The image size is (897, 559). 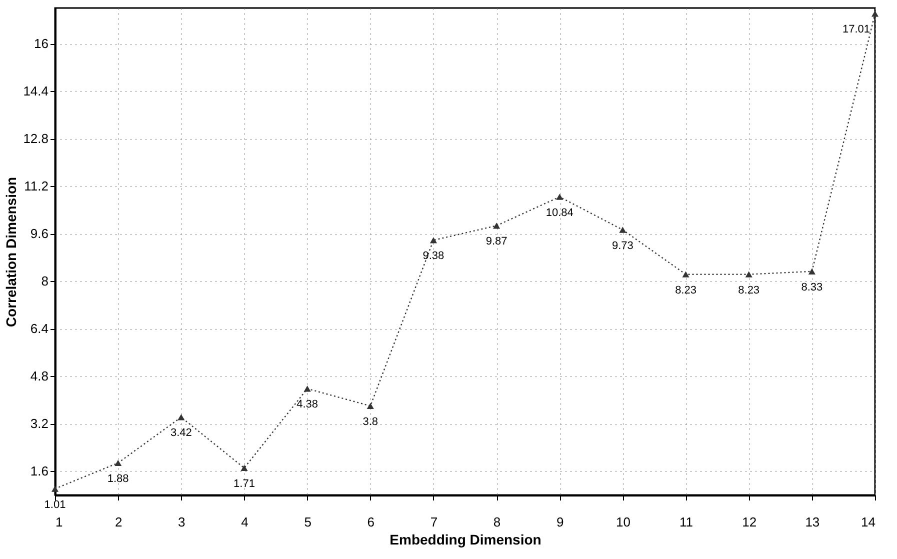 I want to click on y-tick-label: 4.8, so click(x=39, y=376).